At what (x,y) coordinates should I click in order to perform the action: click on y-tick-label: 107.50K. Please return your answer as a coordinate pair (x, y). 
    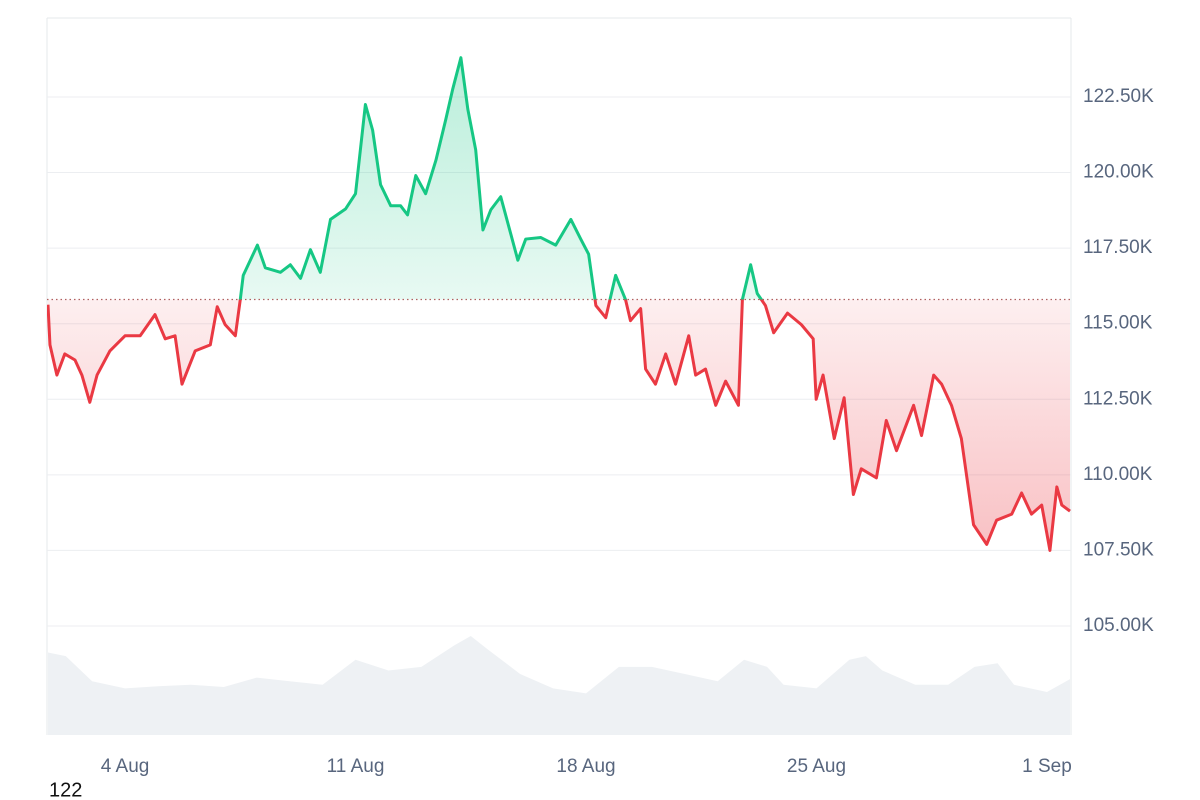
    Looking at the image, I should click on (1118, 549).